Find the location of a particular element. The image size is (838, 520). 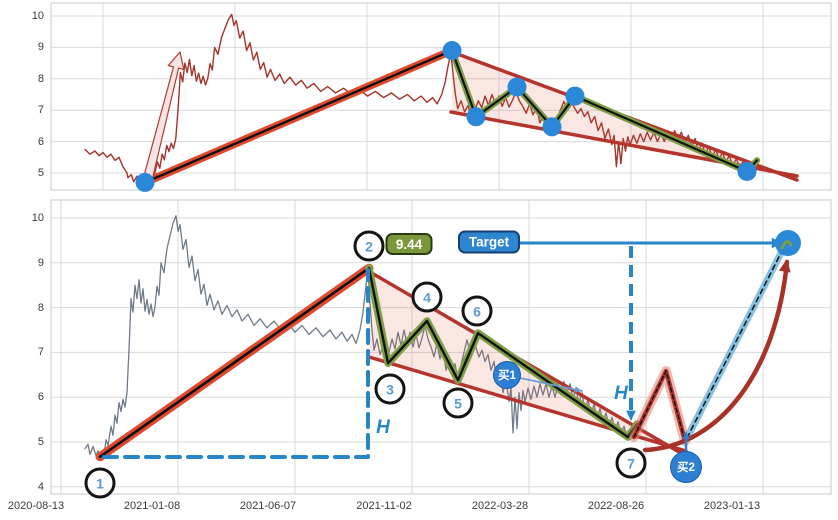

xtick-4: 2022-03-28 is located at coordinates (500, 506).